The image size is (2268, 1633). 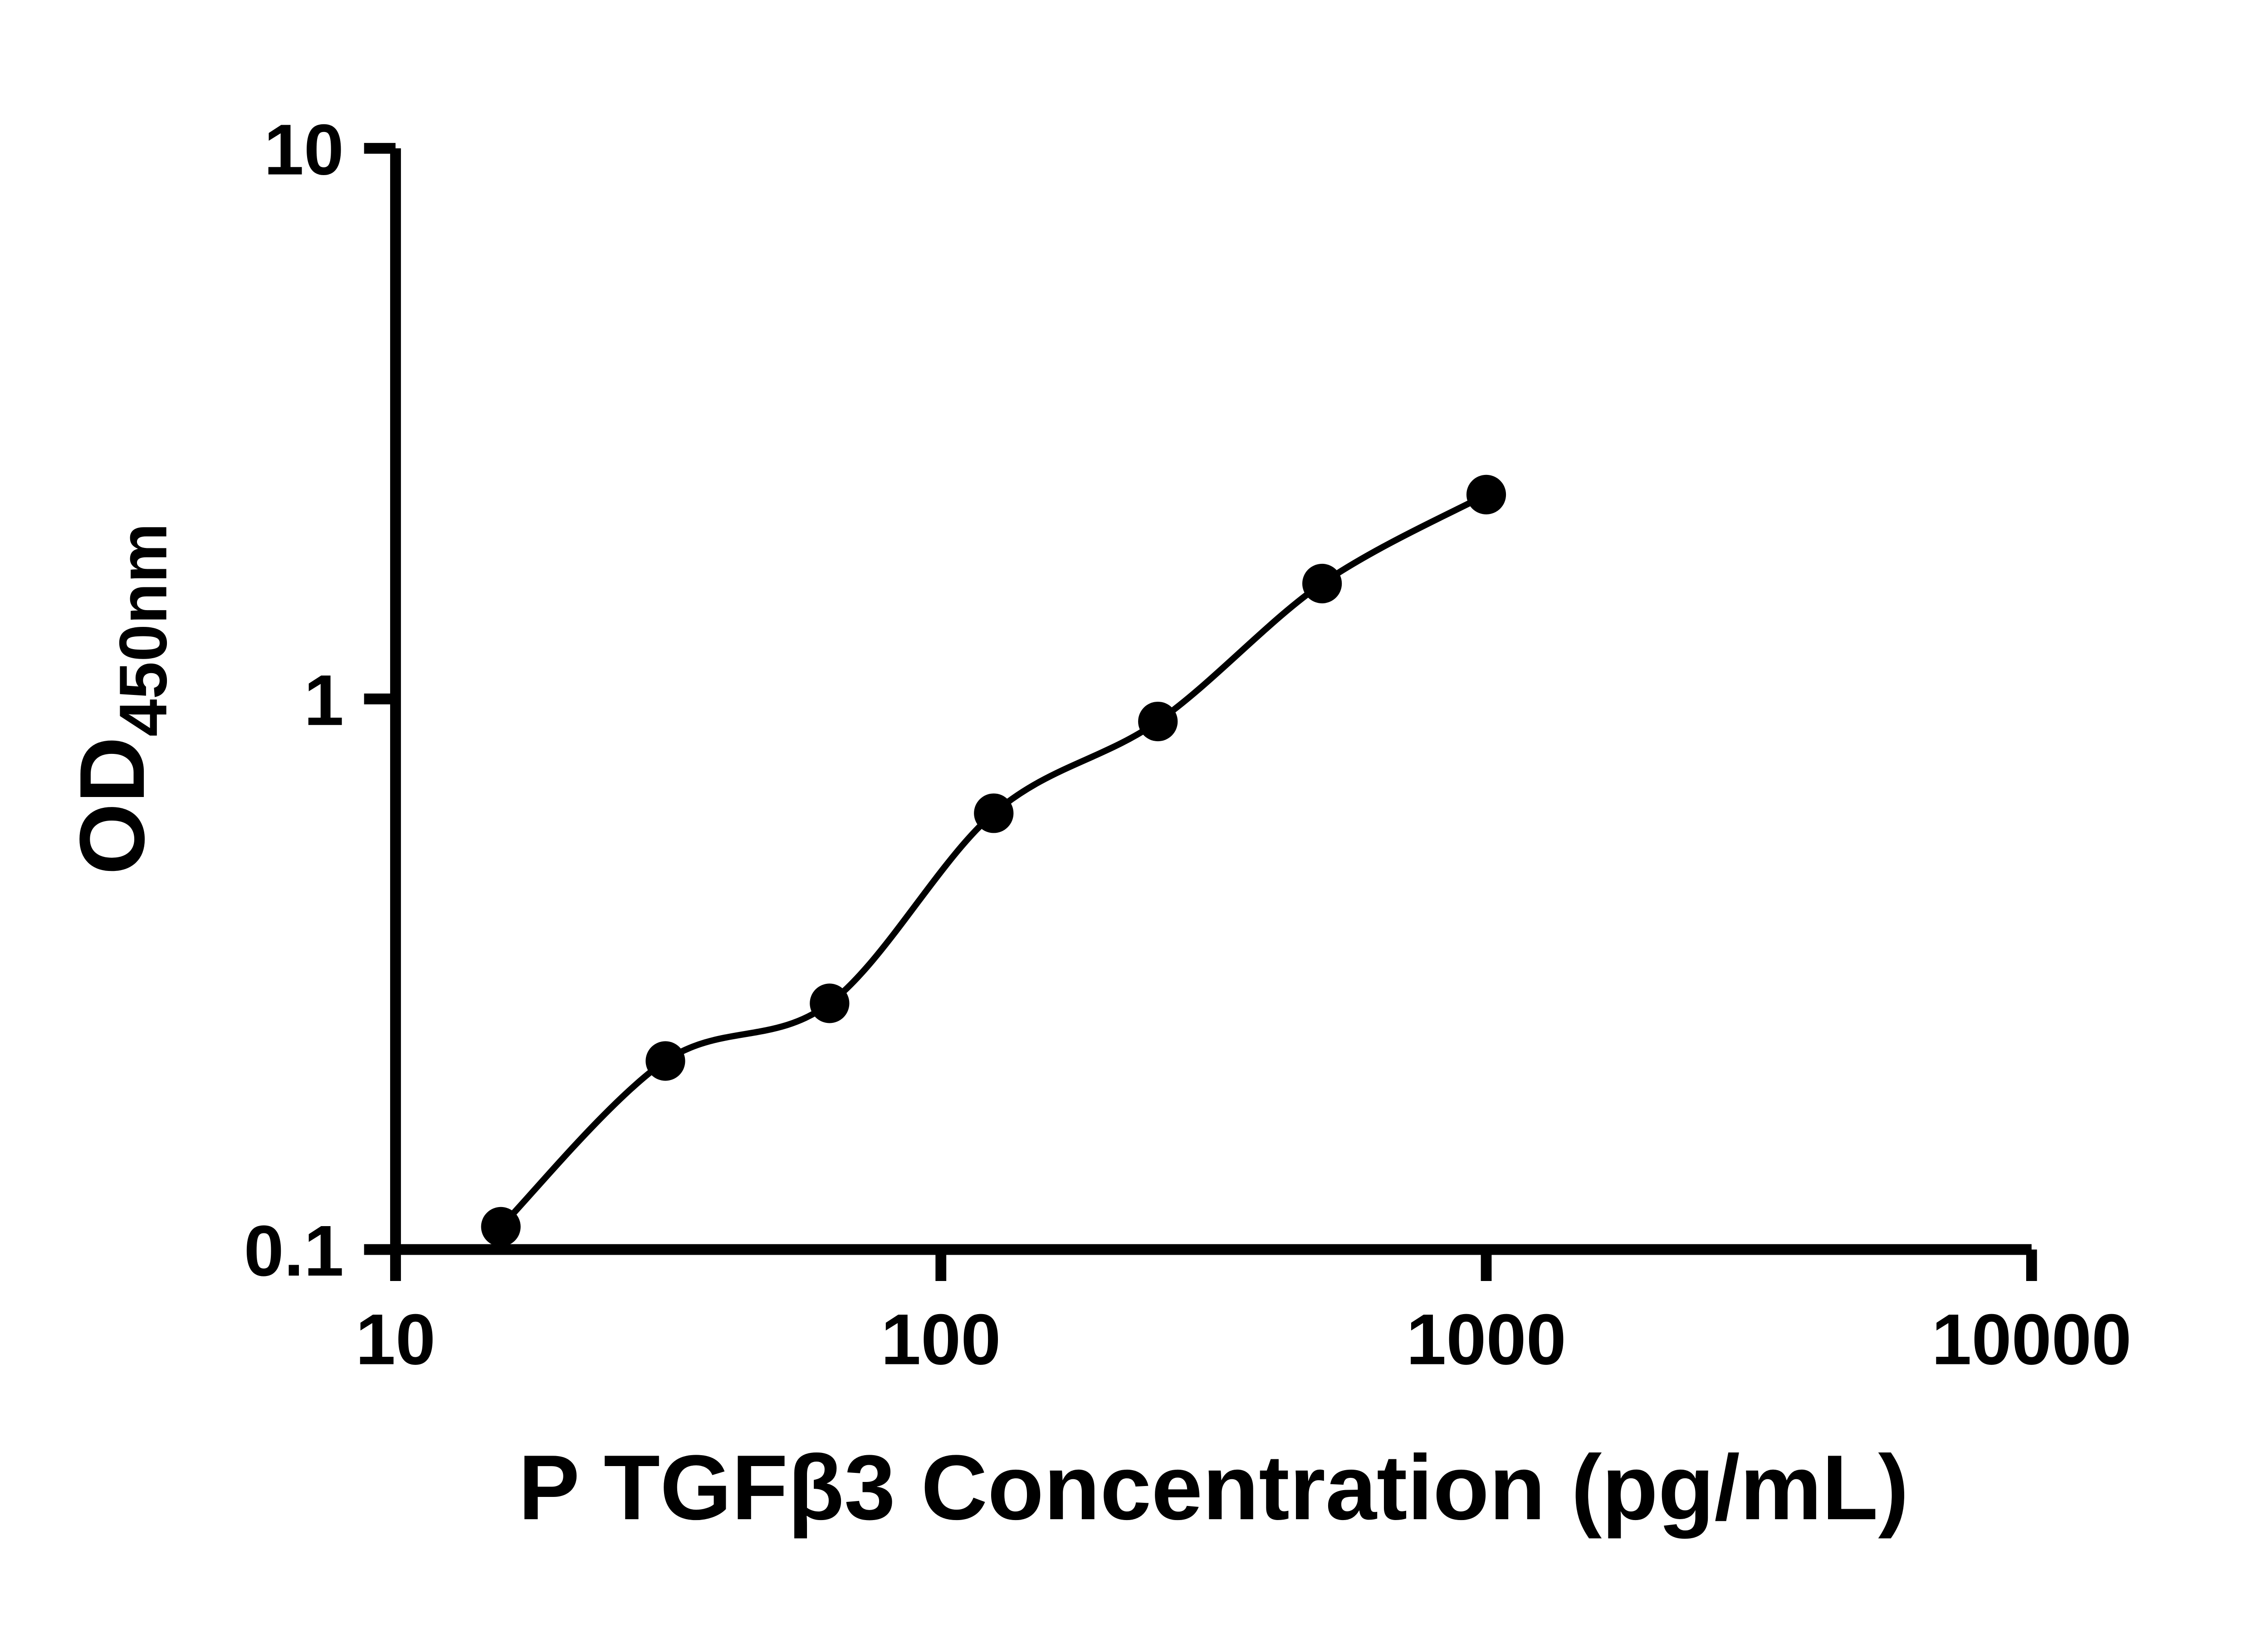 I want to click on y-axis-title: OD450nm, so click(x=121, y=699).